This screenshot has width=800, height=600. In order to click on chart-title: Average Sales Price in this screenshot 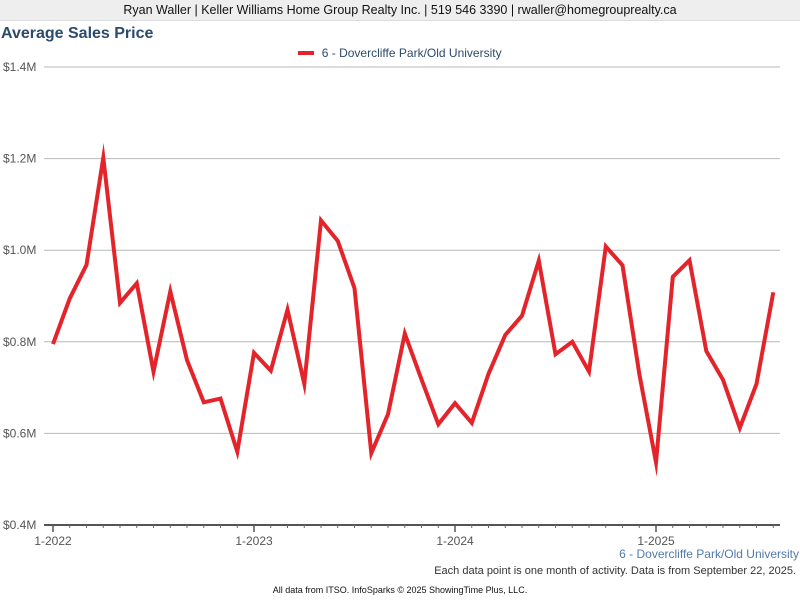, I will do `click(77, 33)`.